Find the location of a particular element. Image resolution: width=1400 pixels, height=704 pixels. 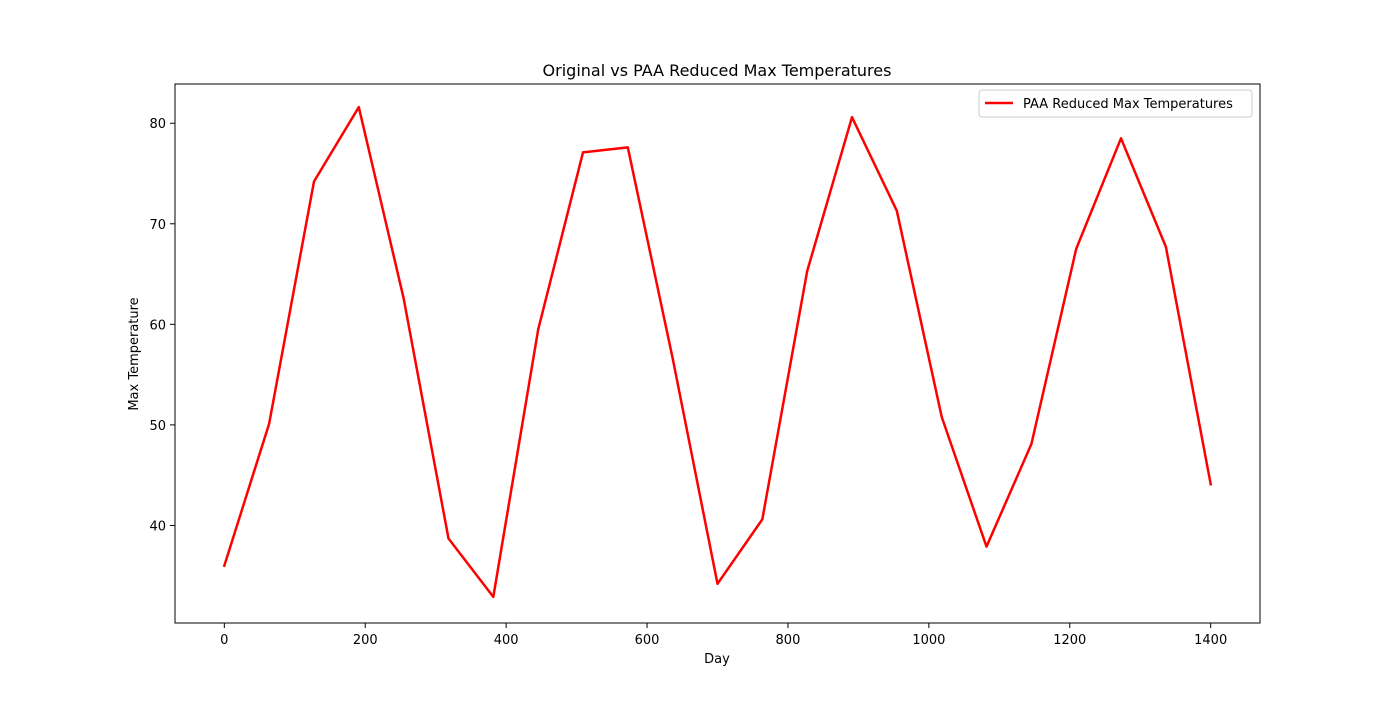

y-tick-label: 60 is located at coordinates (157, 325).